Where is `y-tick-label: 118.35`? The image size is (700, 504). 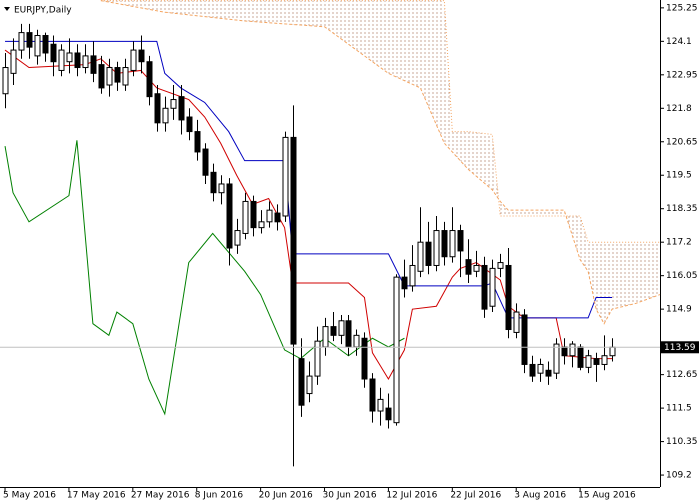
y-tick-label: 118.35 is located at coordinates (682, 209).